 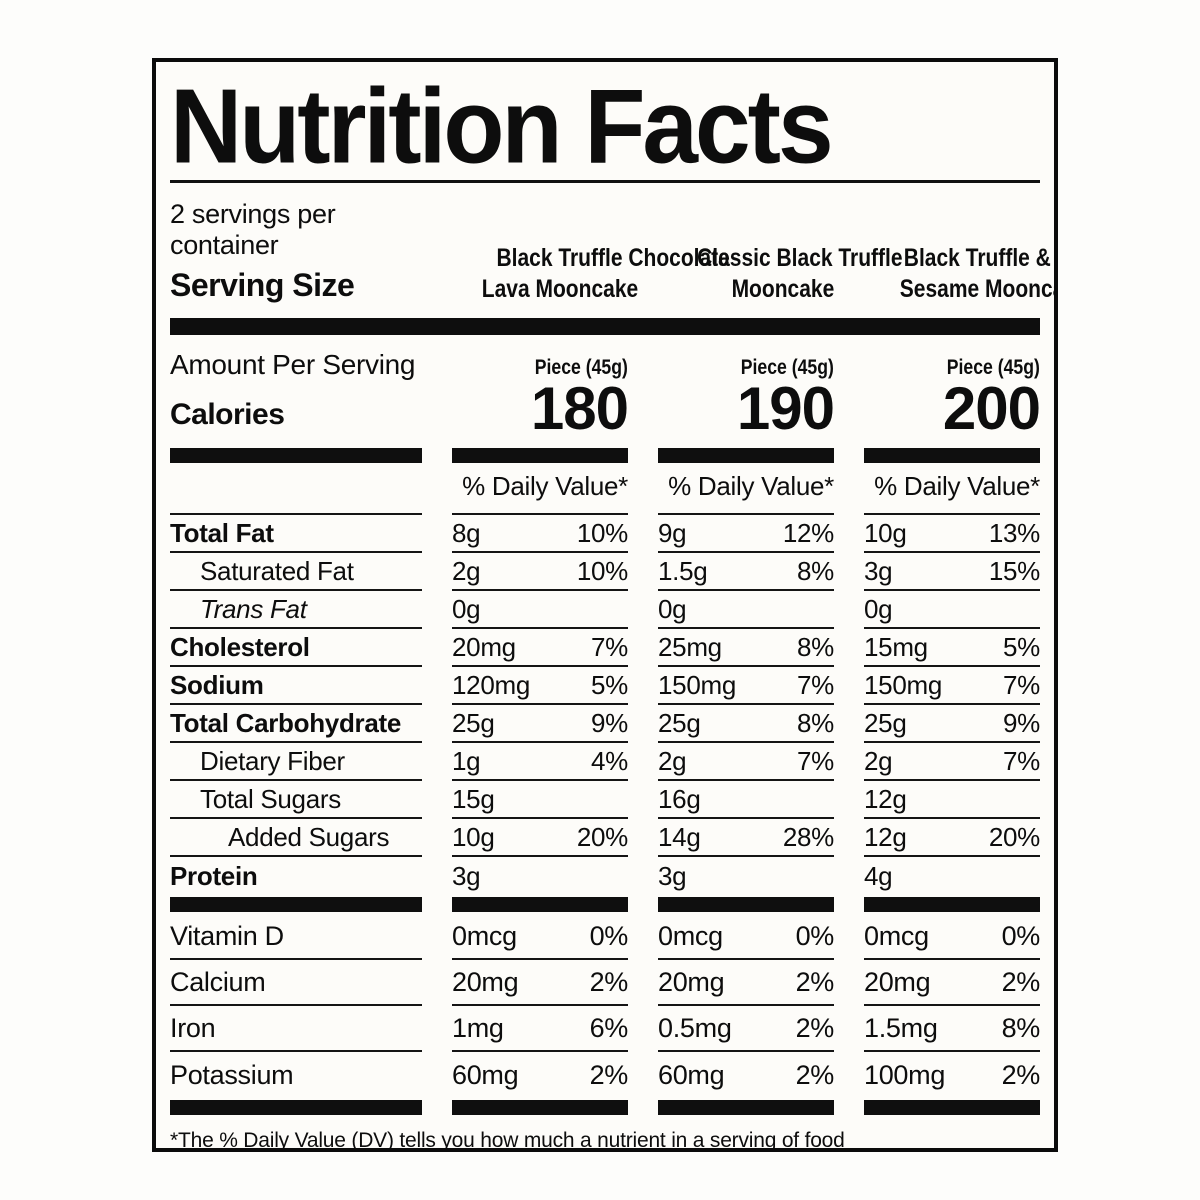 I want to click on product-name-1: Black Truffle Chocolate Lava Mooncake, so click(x=605, y=273).